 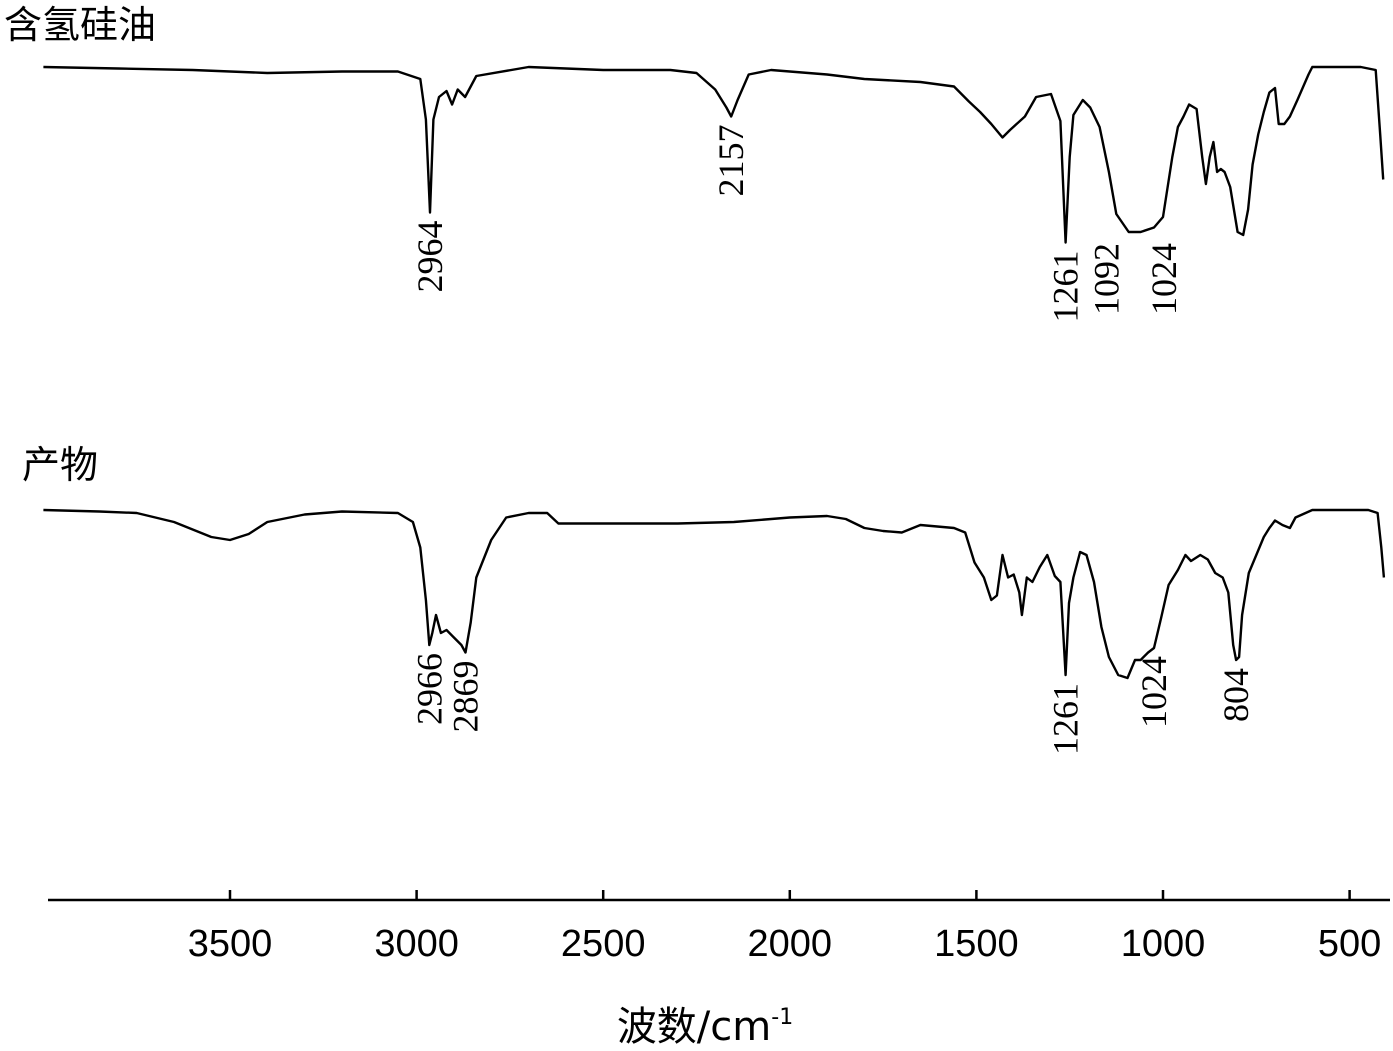 I want to click on x-tick-label: 500, so click(x=1349, y=944).